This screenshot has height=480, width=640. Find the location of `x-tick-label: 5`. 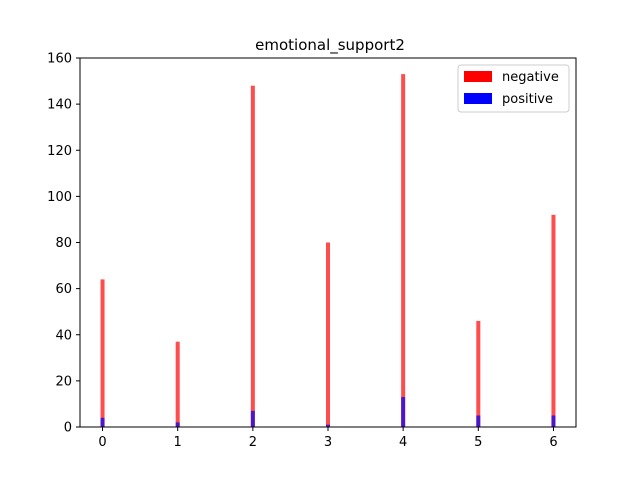

x-tick-label: 5 is located at coordinates (478, 442).